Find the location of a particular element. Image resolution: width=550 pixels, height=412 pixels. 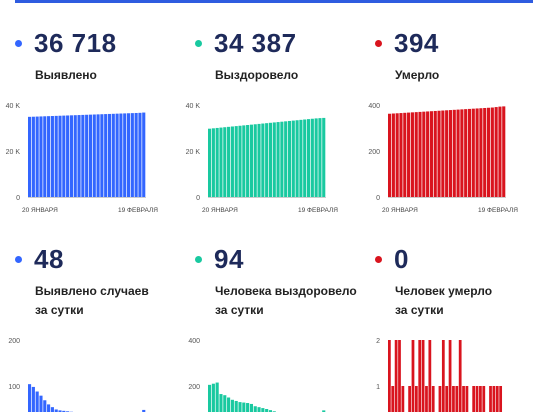

y-tick-label: 400 is located at coordinates (194, 341).